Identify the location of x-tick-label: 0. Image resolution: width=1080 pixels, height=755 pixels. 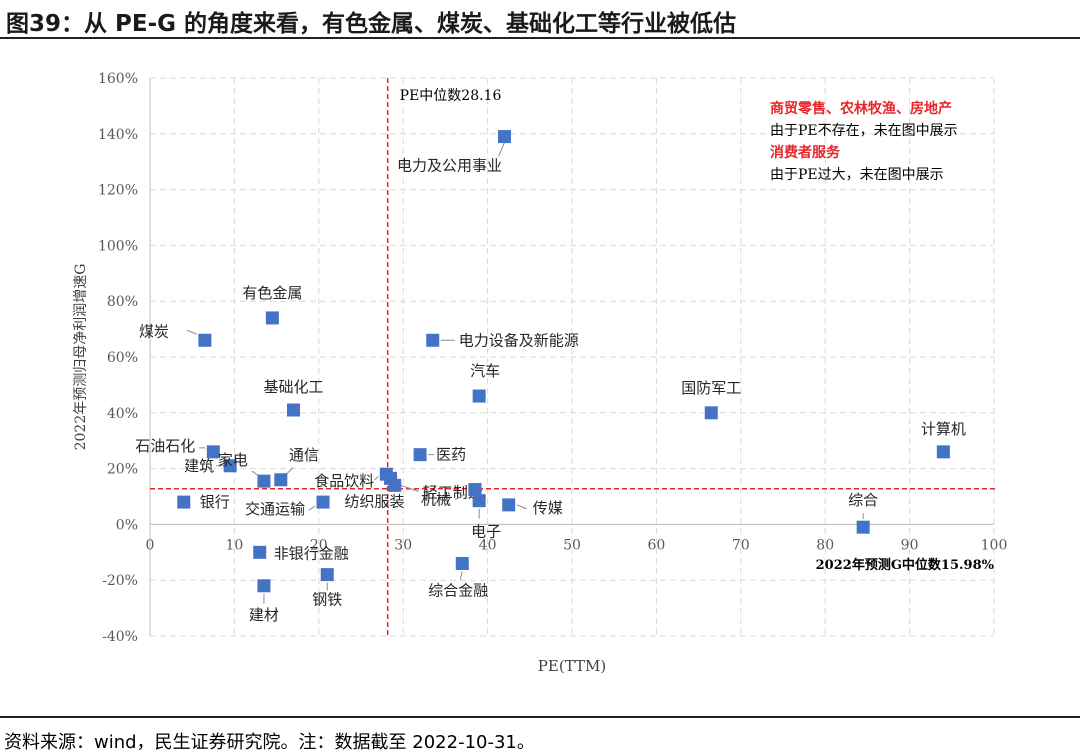
(150, 545).